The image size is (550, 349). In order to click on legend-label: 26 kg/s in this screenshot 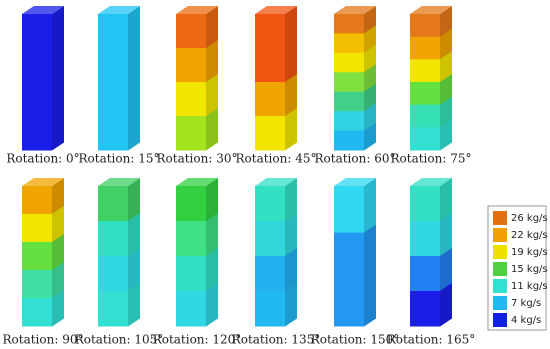, I will do `click(529, 218)`.